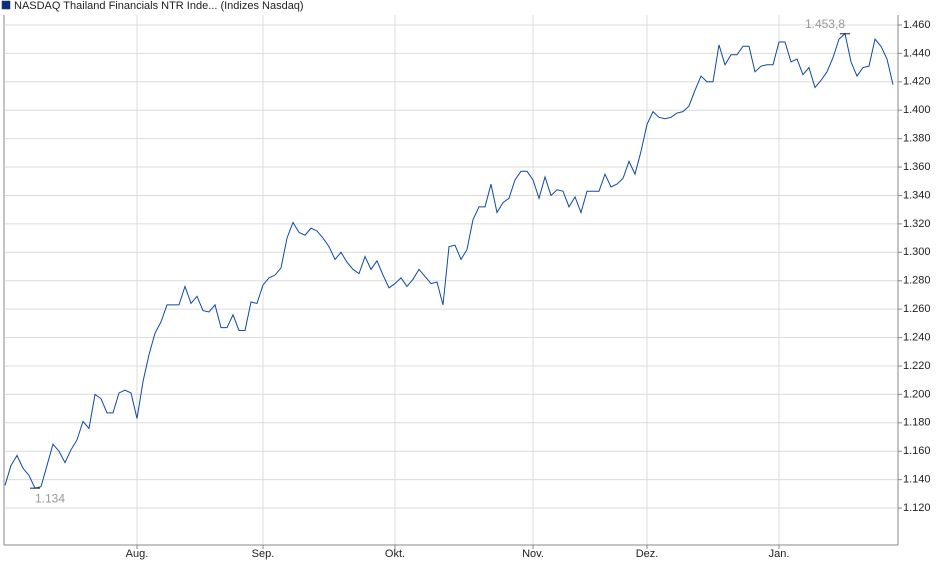  What do you see at coordinates (917, 224) in the screenshot?
I see `y-tick-label: 1.320` at bounding box center [917, 224].